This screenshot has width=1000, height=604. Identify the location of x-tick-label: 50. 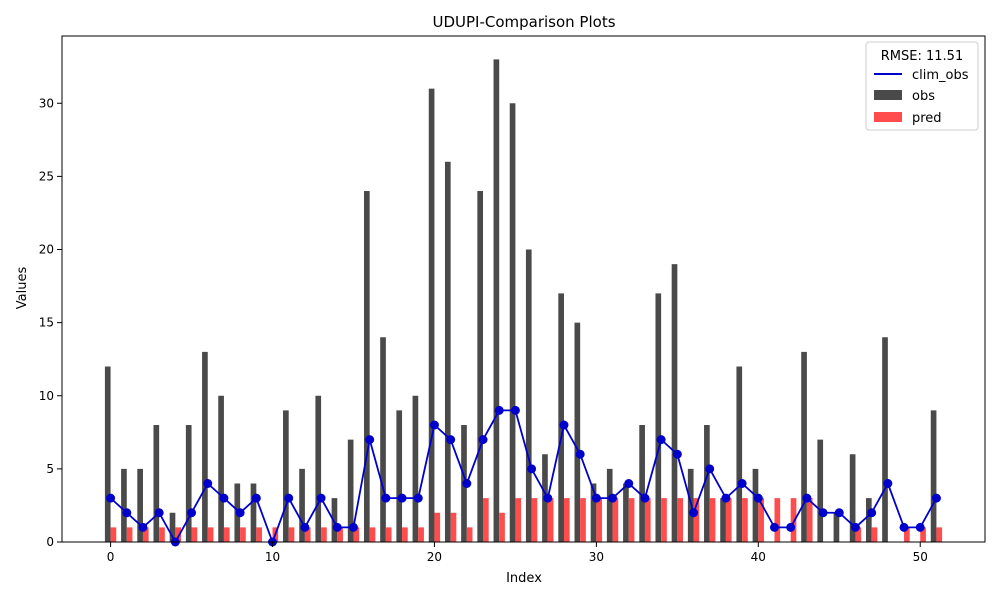
(920, 557).